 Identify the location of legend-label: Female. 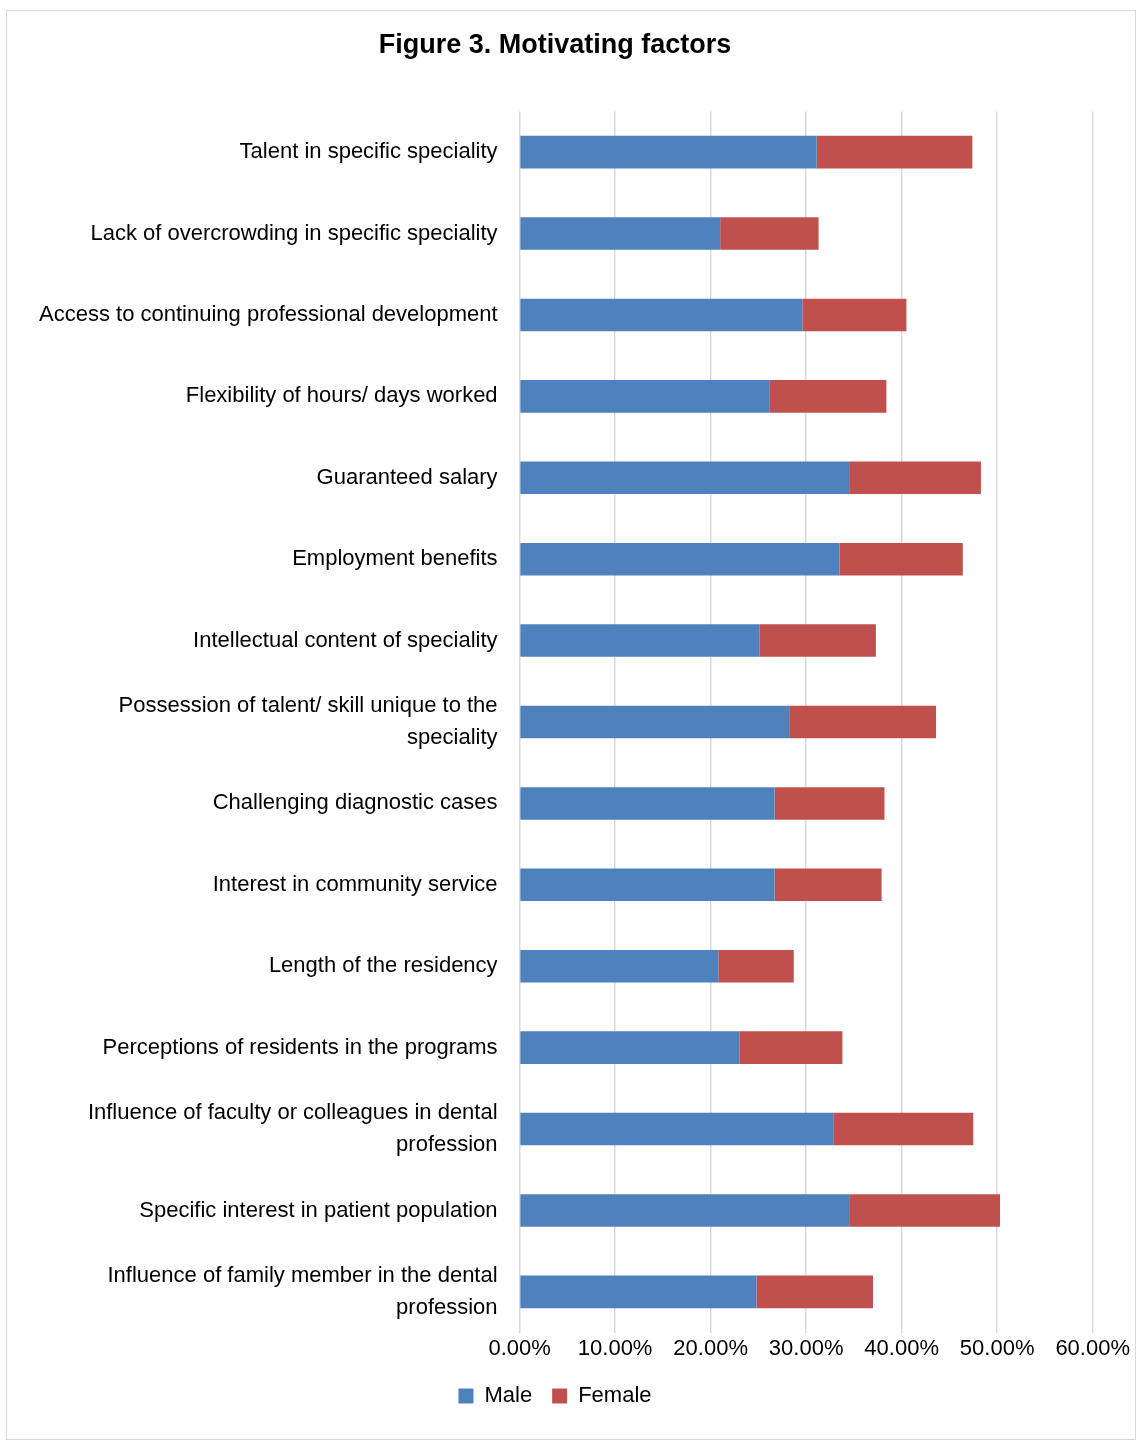
(615, 1395).